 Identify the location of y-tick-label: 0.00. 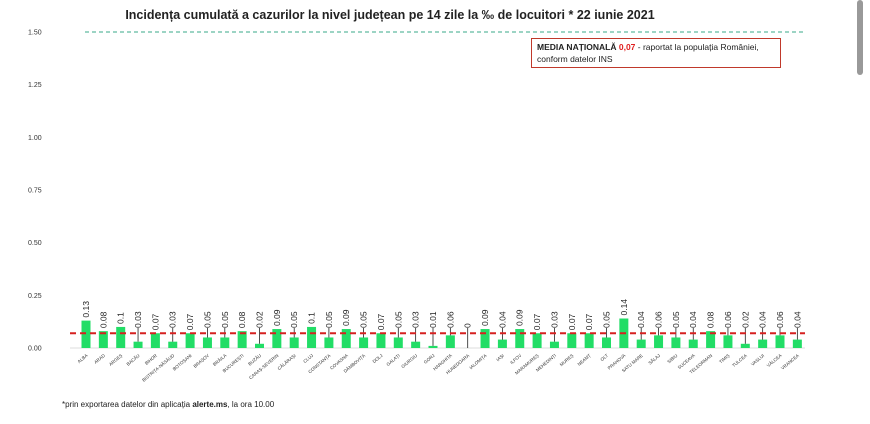
(35, 349).